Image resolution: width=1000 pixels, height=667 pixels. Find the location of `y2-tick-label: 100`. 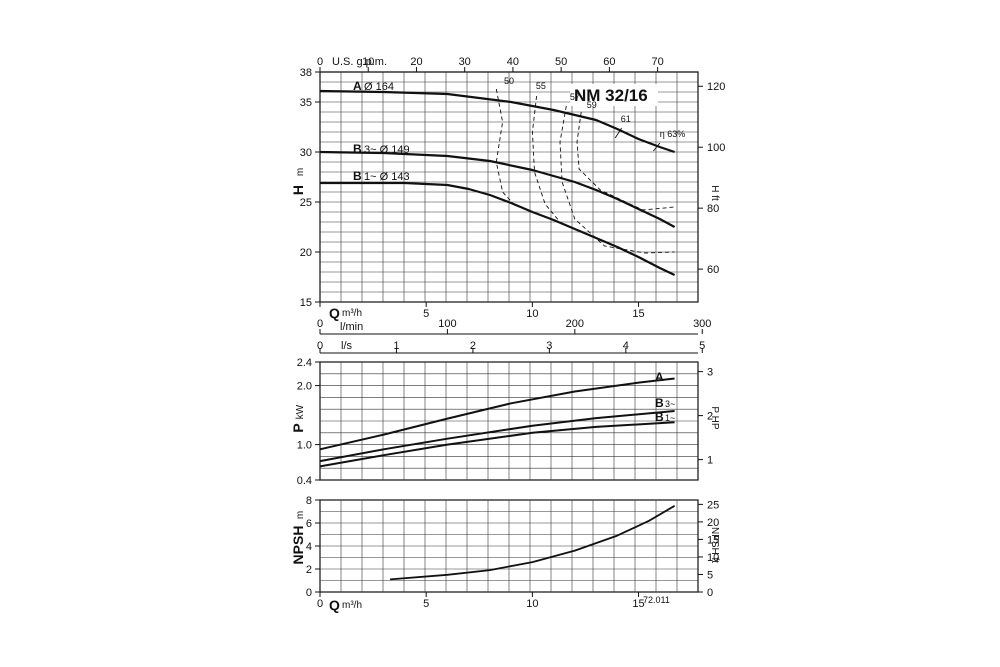

y2-tick-label: 100 is located at coordinates (716, 148).